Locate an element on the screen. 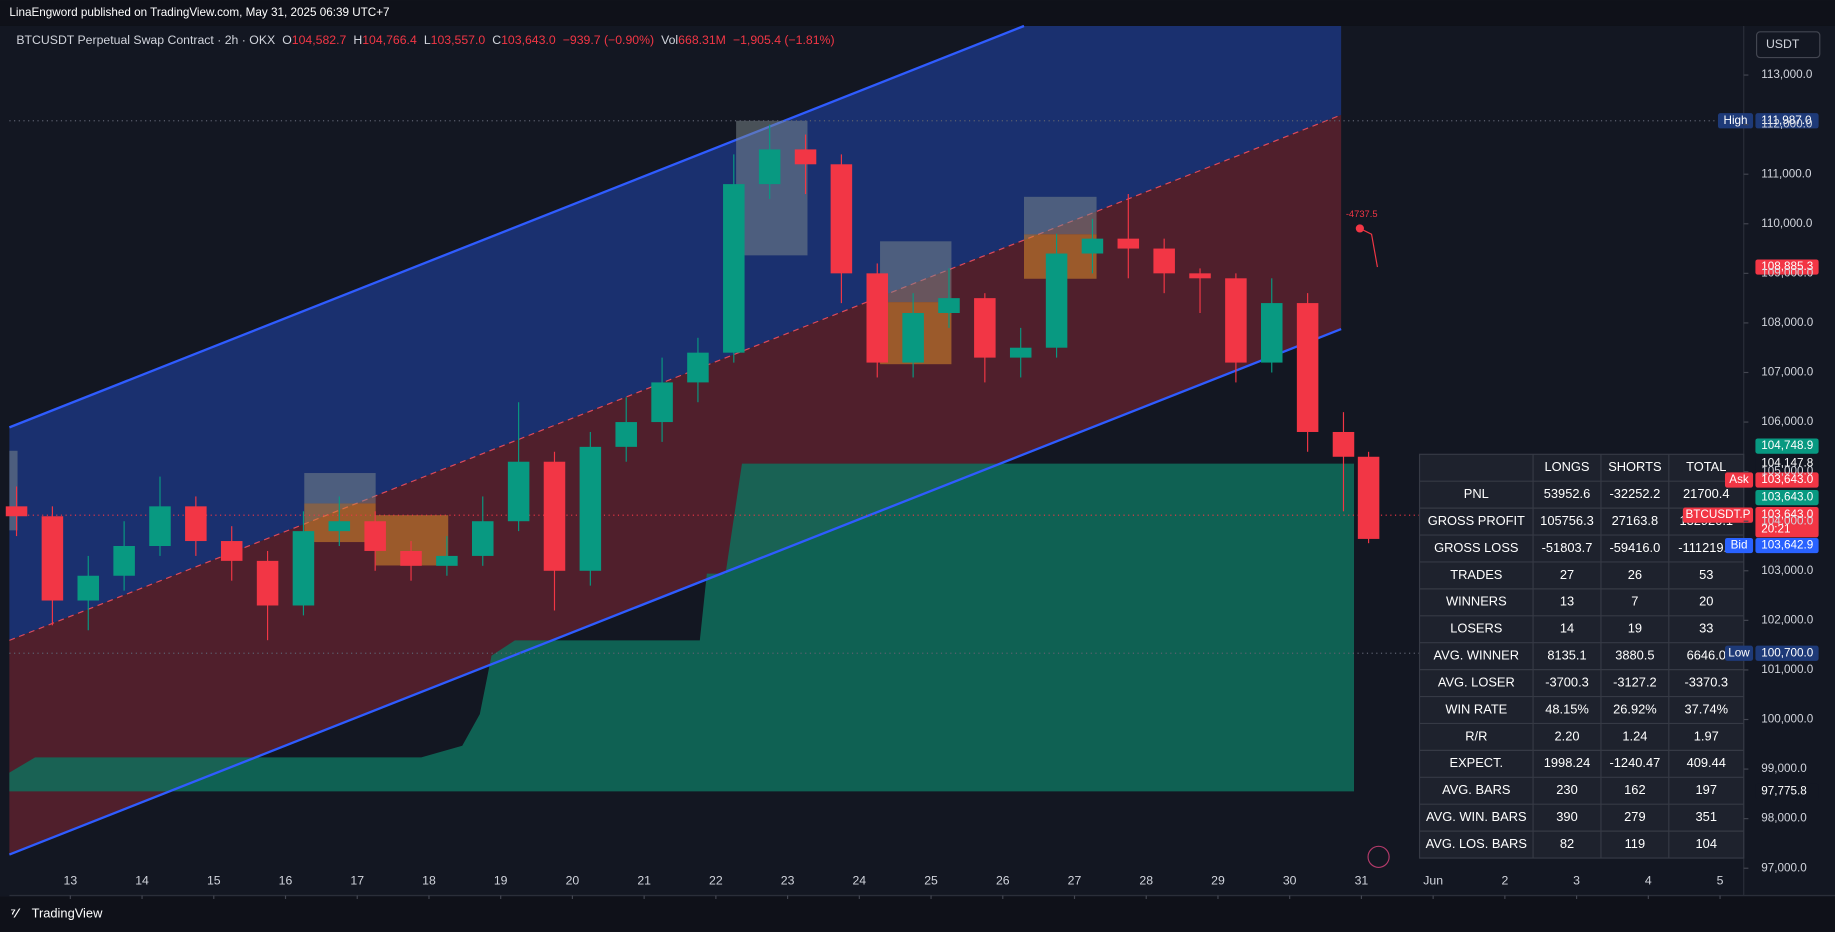 This screenshot has height=932, width=1835. table-row-label: AVG. BARS is located at coordinates (1476, 789).